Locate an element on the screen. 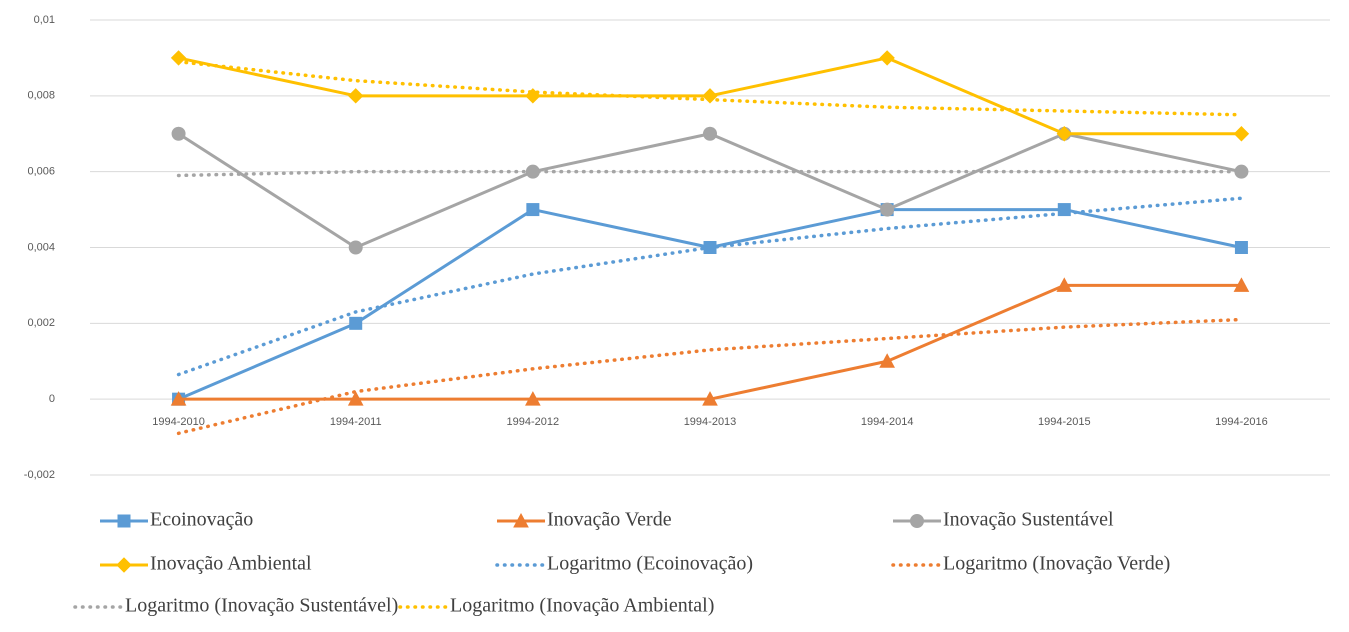 This screenshot has width=1349, height=632. legend-label: Logaritmo (Inovação Verde) is located at coordinates (1056, 564).